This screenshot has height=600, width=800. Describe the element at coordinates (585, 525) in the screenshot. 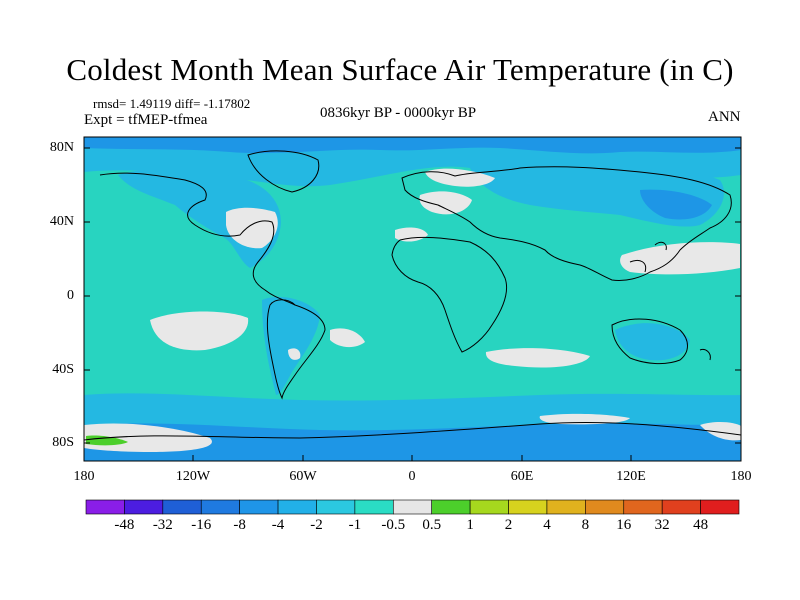

I see `colorbar-label: 8` at that location.